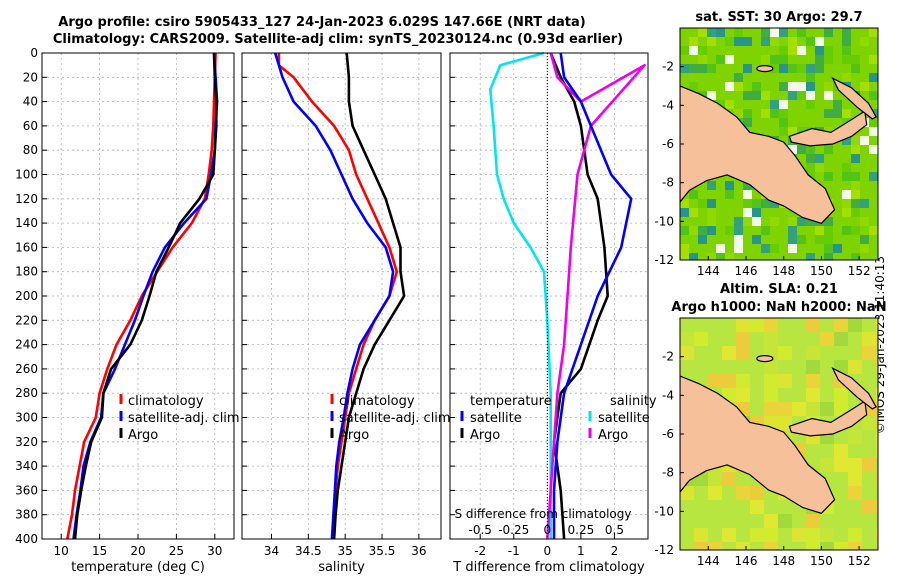 The height and width of the screenshot is (580, 900). I want to click on depth-tick-label: 340, so click(26, 466).